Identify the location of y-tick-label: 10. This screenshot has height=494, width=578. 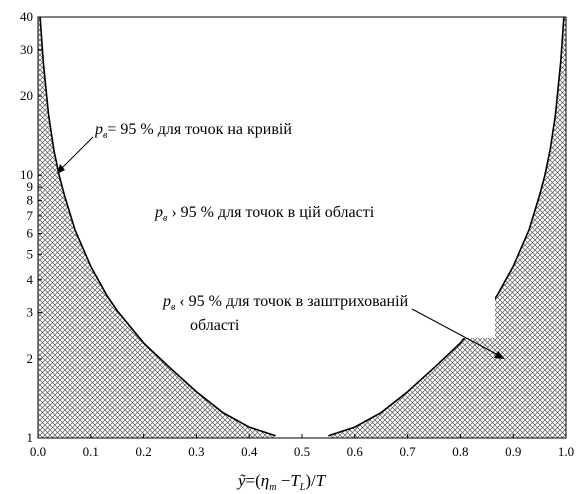
(26, 174).